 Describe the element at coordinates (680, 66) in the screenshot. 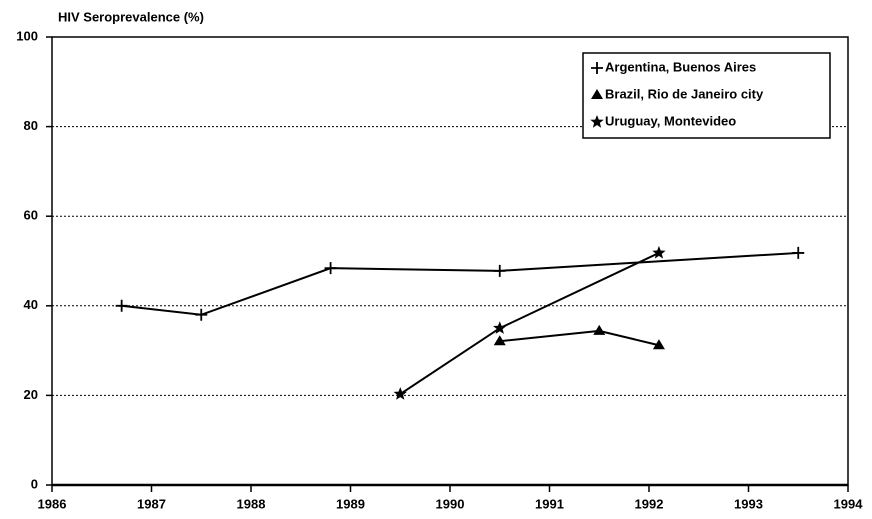

I see `legend-label: Argentina, Buenos Aires` at that location.